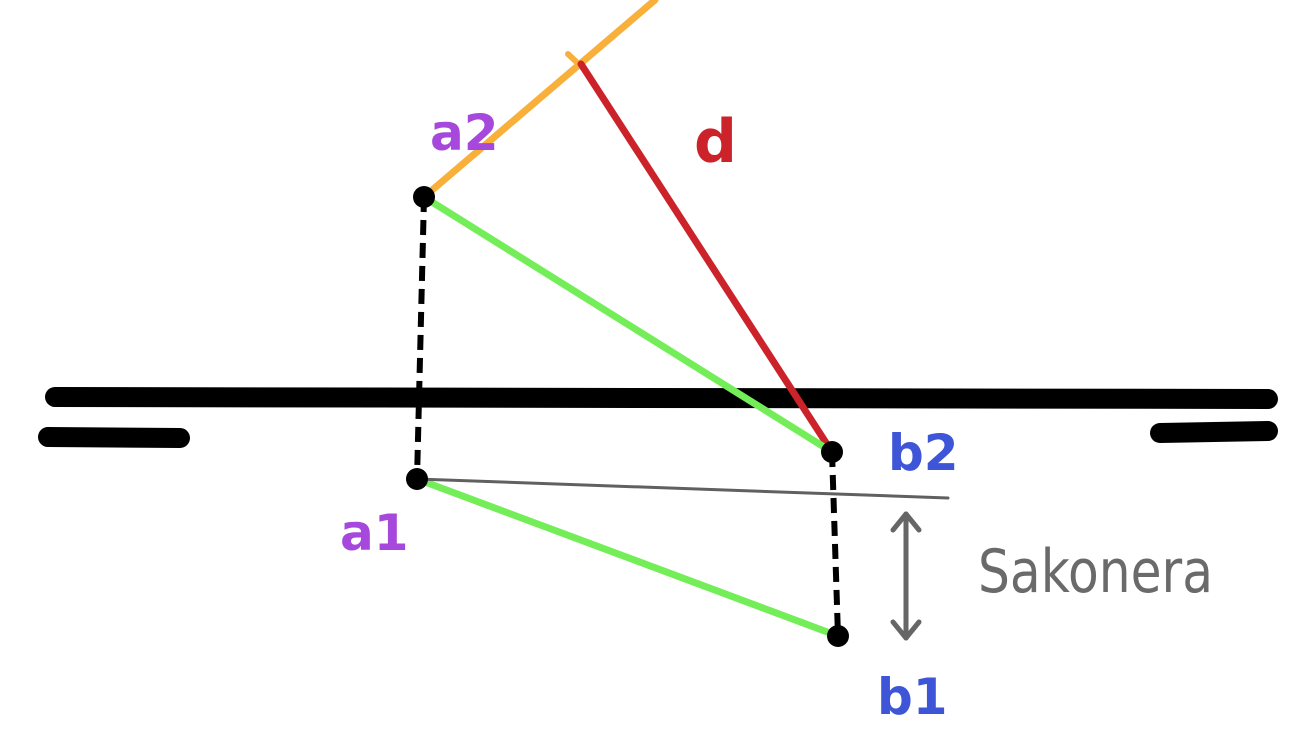 The image size is (1309, 738). Describe the element at coordinates (838, 636) in the screenshot. I see `point-b1` at that location.